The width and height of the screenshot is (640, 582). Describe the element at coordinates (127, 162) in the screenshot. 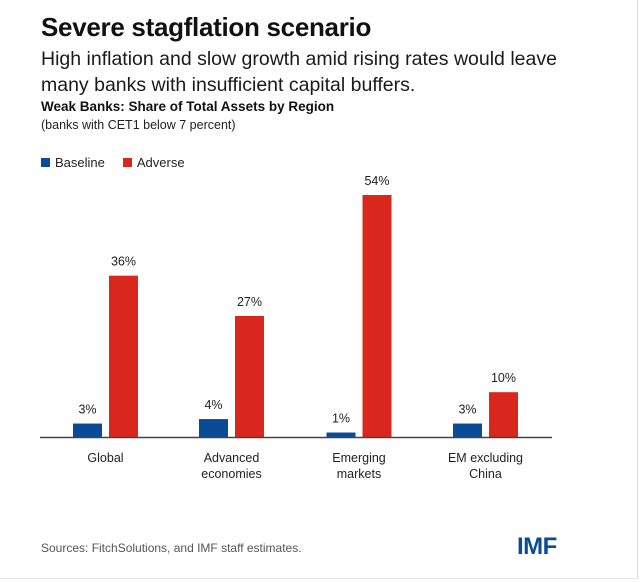

I see `legend-swatch-adverse` at that location.